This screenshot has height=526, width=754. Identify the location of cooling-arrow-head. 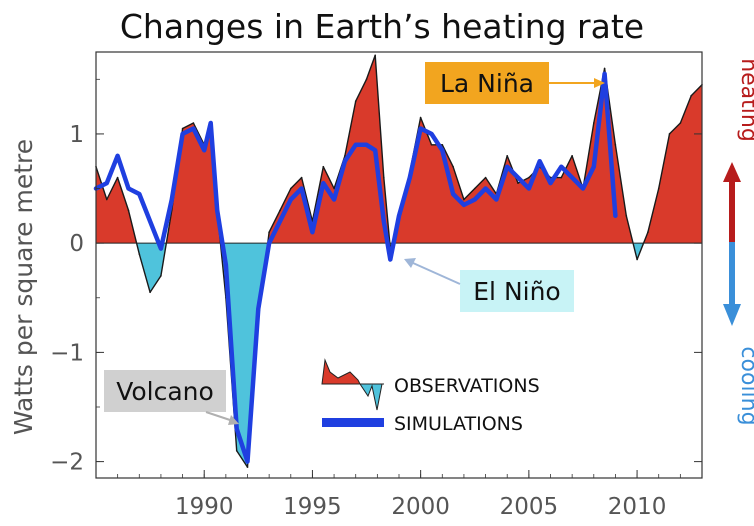
(732, 315).